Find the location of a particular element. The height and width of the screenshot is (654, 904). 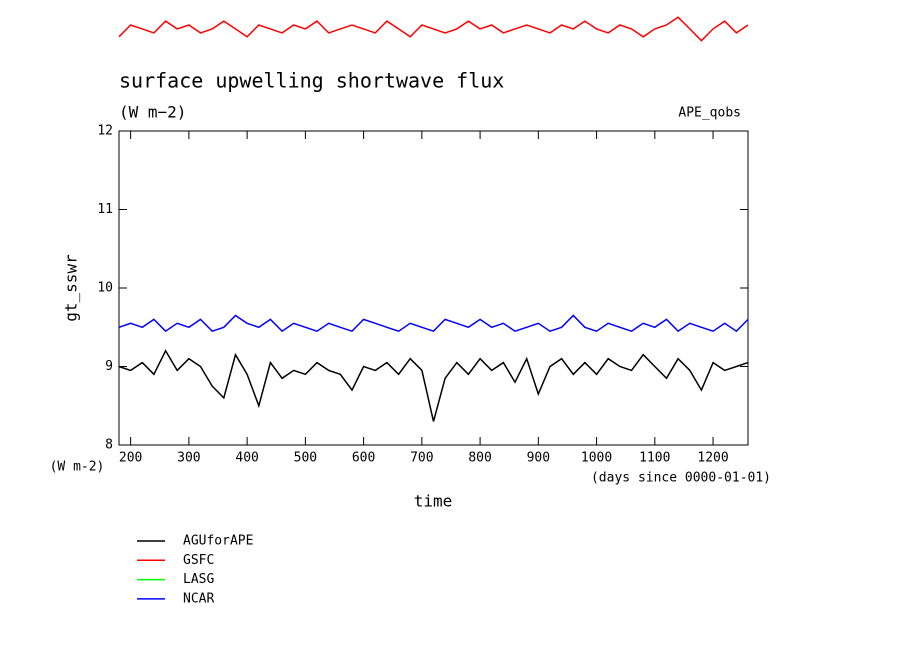

y-tick-label: 8 is located at coordinates (109, 445).